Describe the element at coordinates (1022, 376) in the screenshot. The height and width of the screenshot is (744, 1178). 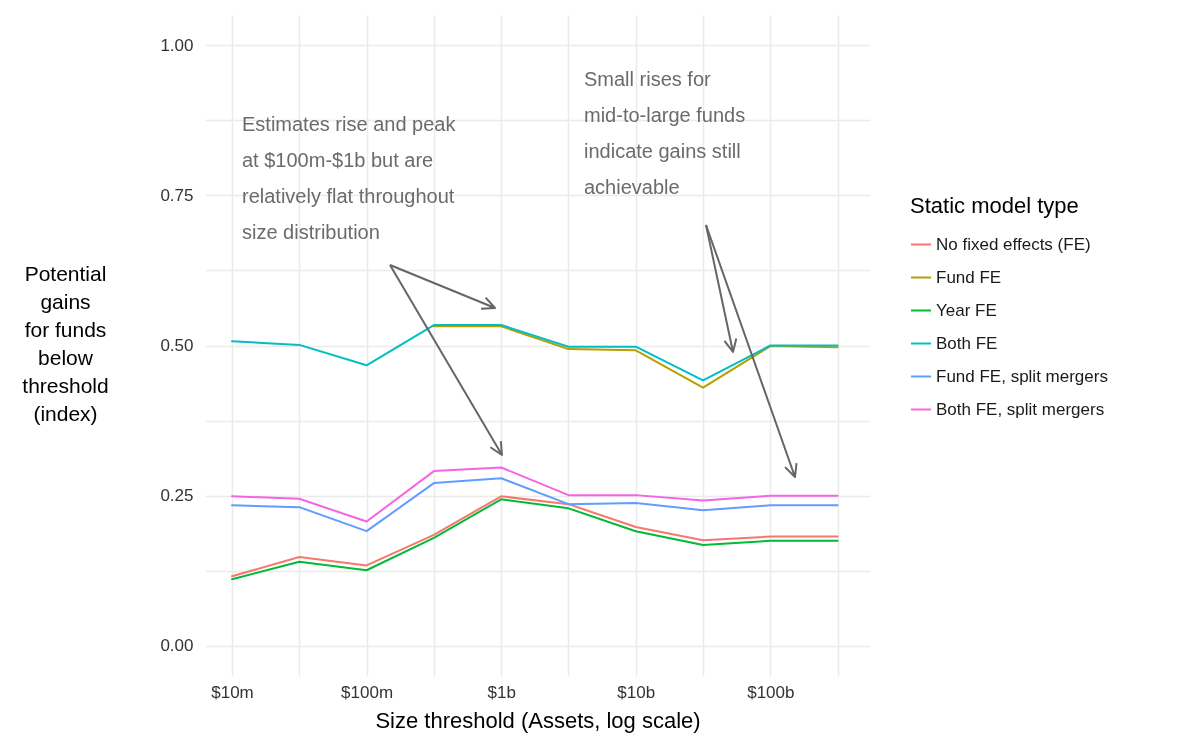
I see `legend-label: Fund FE, split mergers` at that location.